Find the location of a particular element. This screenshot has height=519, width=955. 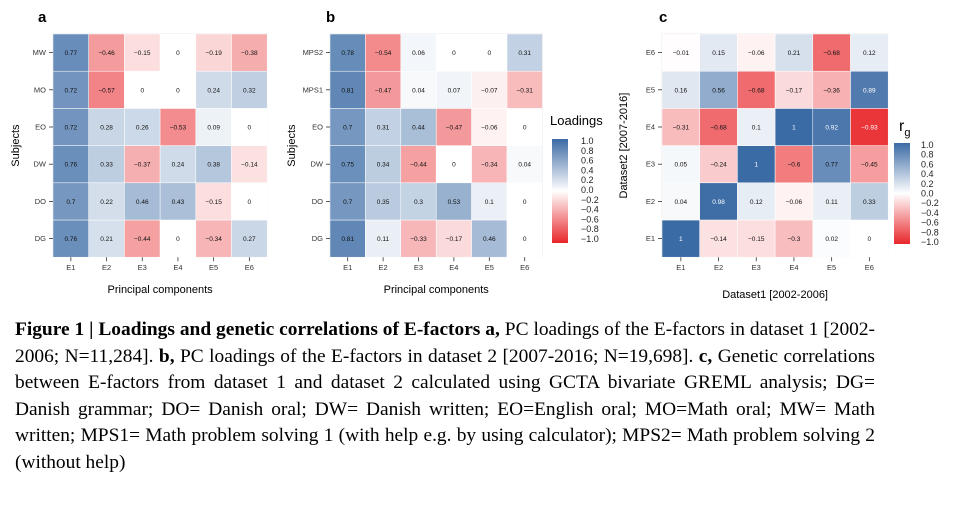

legend-colorbar-rg is located at coordinates (902, 193).